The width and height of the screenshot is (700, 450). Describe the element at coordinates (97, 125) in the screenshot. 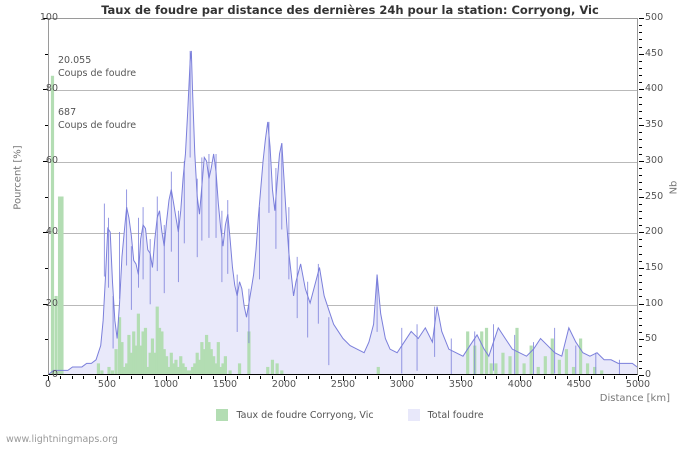

I see `annotation-2-text: Coups de foudre` at that location.